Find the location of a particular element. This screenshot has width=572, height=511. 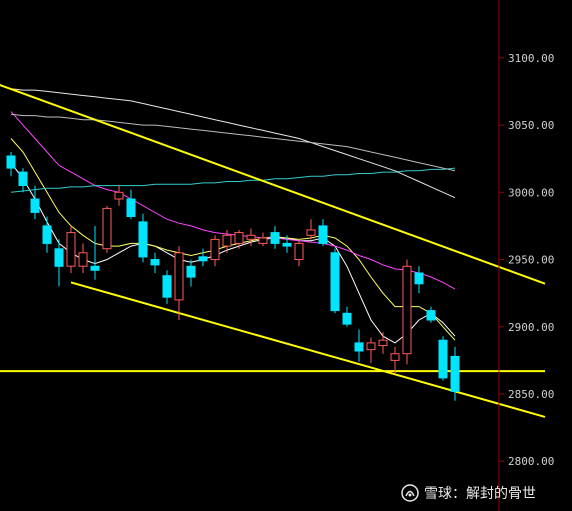

watermark-text: 雪球：解封的骨世 is located at coordinates (480, 494).